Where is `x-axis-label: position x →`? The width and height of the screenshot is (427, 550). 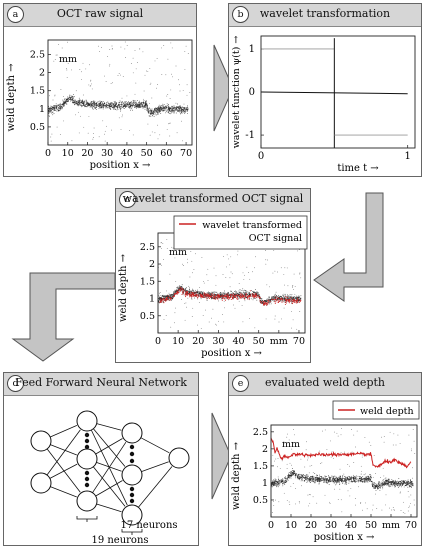 x-axis-label: position x → is located at coordinates (120, 165).